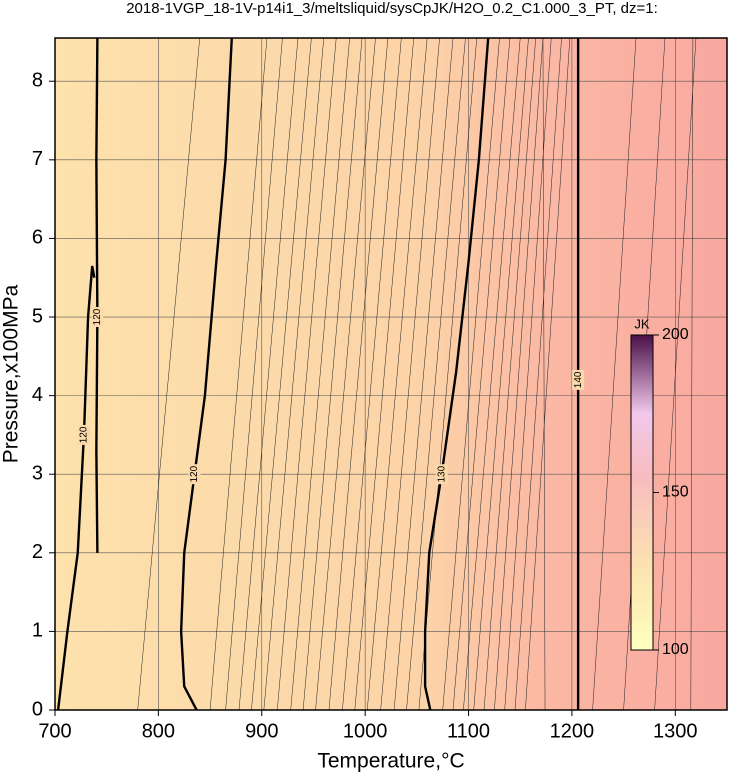 Image resolution: width=734 pixels, height=776 pixels. Describe the element at coordinates (675, 649) in the screenshot. I see `colorbar-tick-label: 100` at that location.